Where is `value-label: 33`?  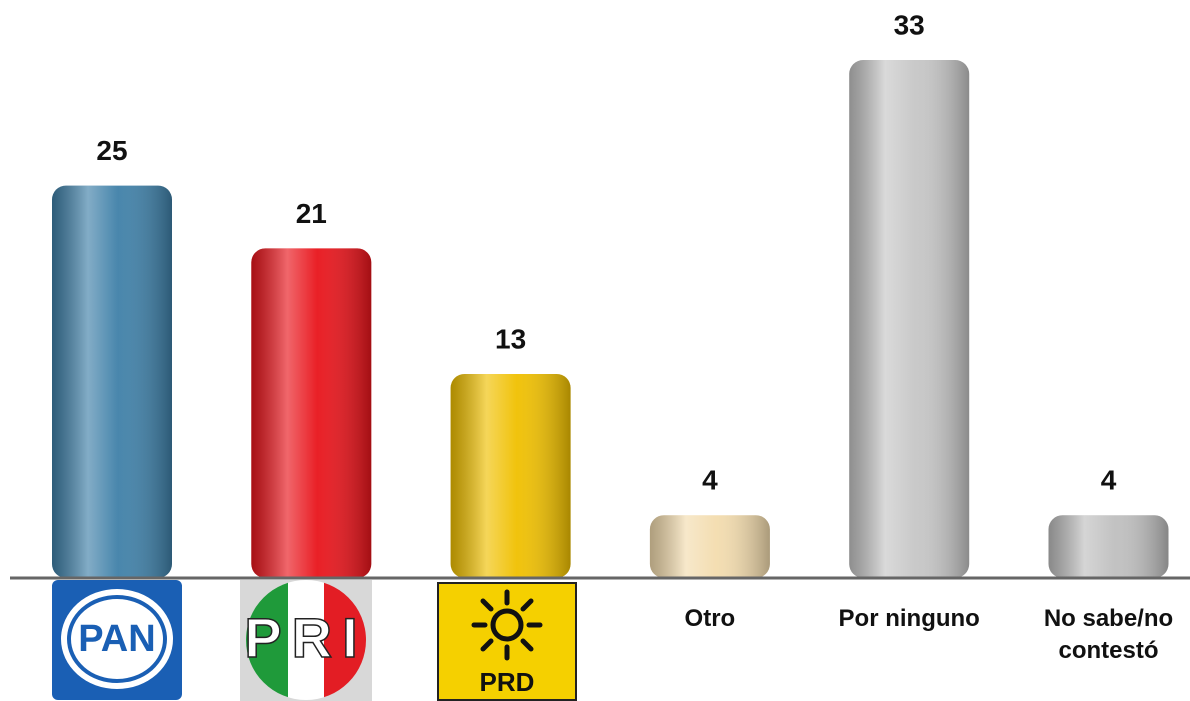
value-label: 33 is located at coordinates (909, 24).